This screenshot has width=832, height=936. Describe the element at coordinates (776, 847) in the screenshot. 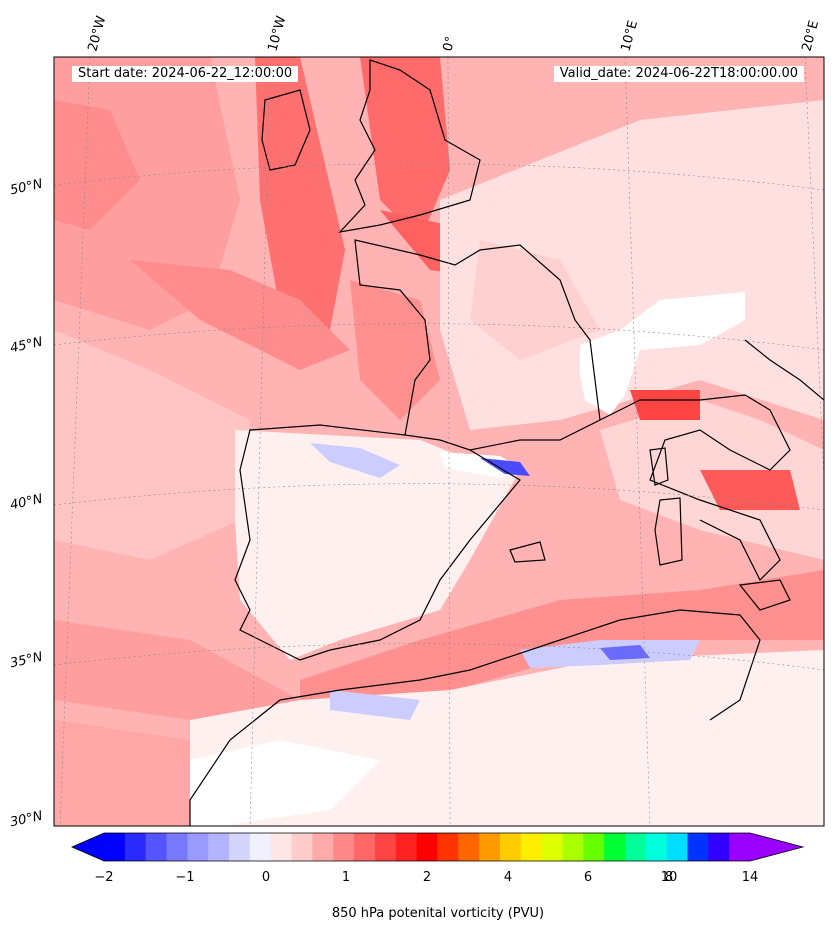

I see `colorbar-extend-max` at that location.